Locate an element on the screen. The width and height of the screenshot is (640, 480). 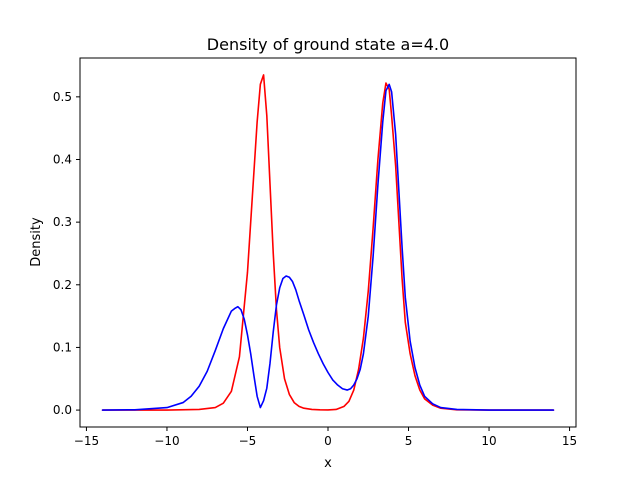
x-tick-label: −15 is located at coordinates (86, 441).